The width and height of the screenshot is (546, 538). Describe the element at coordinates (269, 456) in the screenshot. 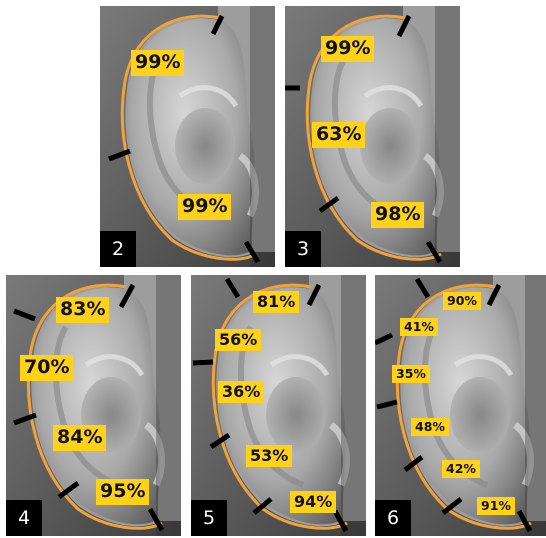

I see `percentage-label: 53%` at that location.